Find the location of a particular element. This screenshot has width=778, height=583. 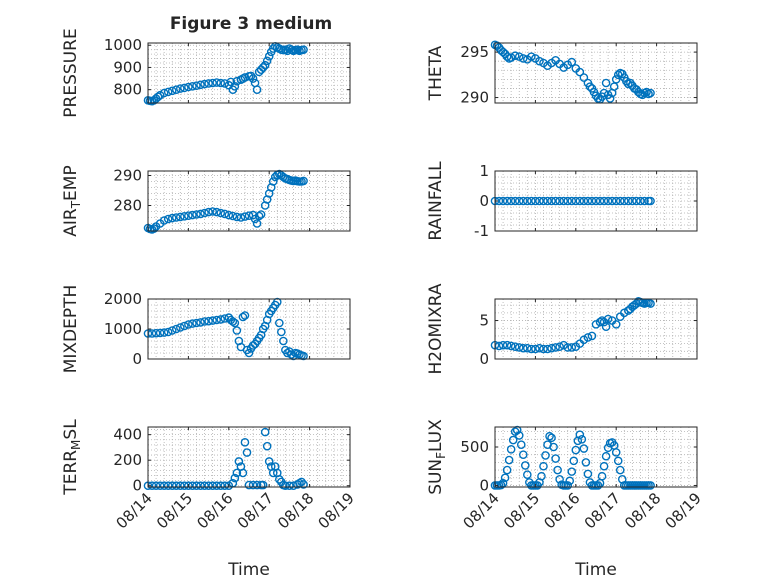

y-axis-label: AIRTEMP is located at coordinates (72, 200).